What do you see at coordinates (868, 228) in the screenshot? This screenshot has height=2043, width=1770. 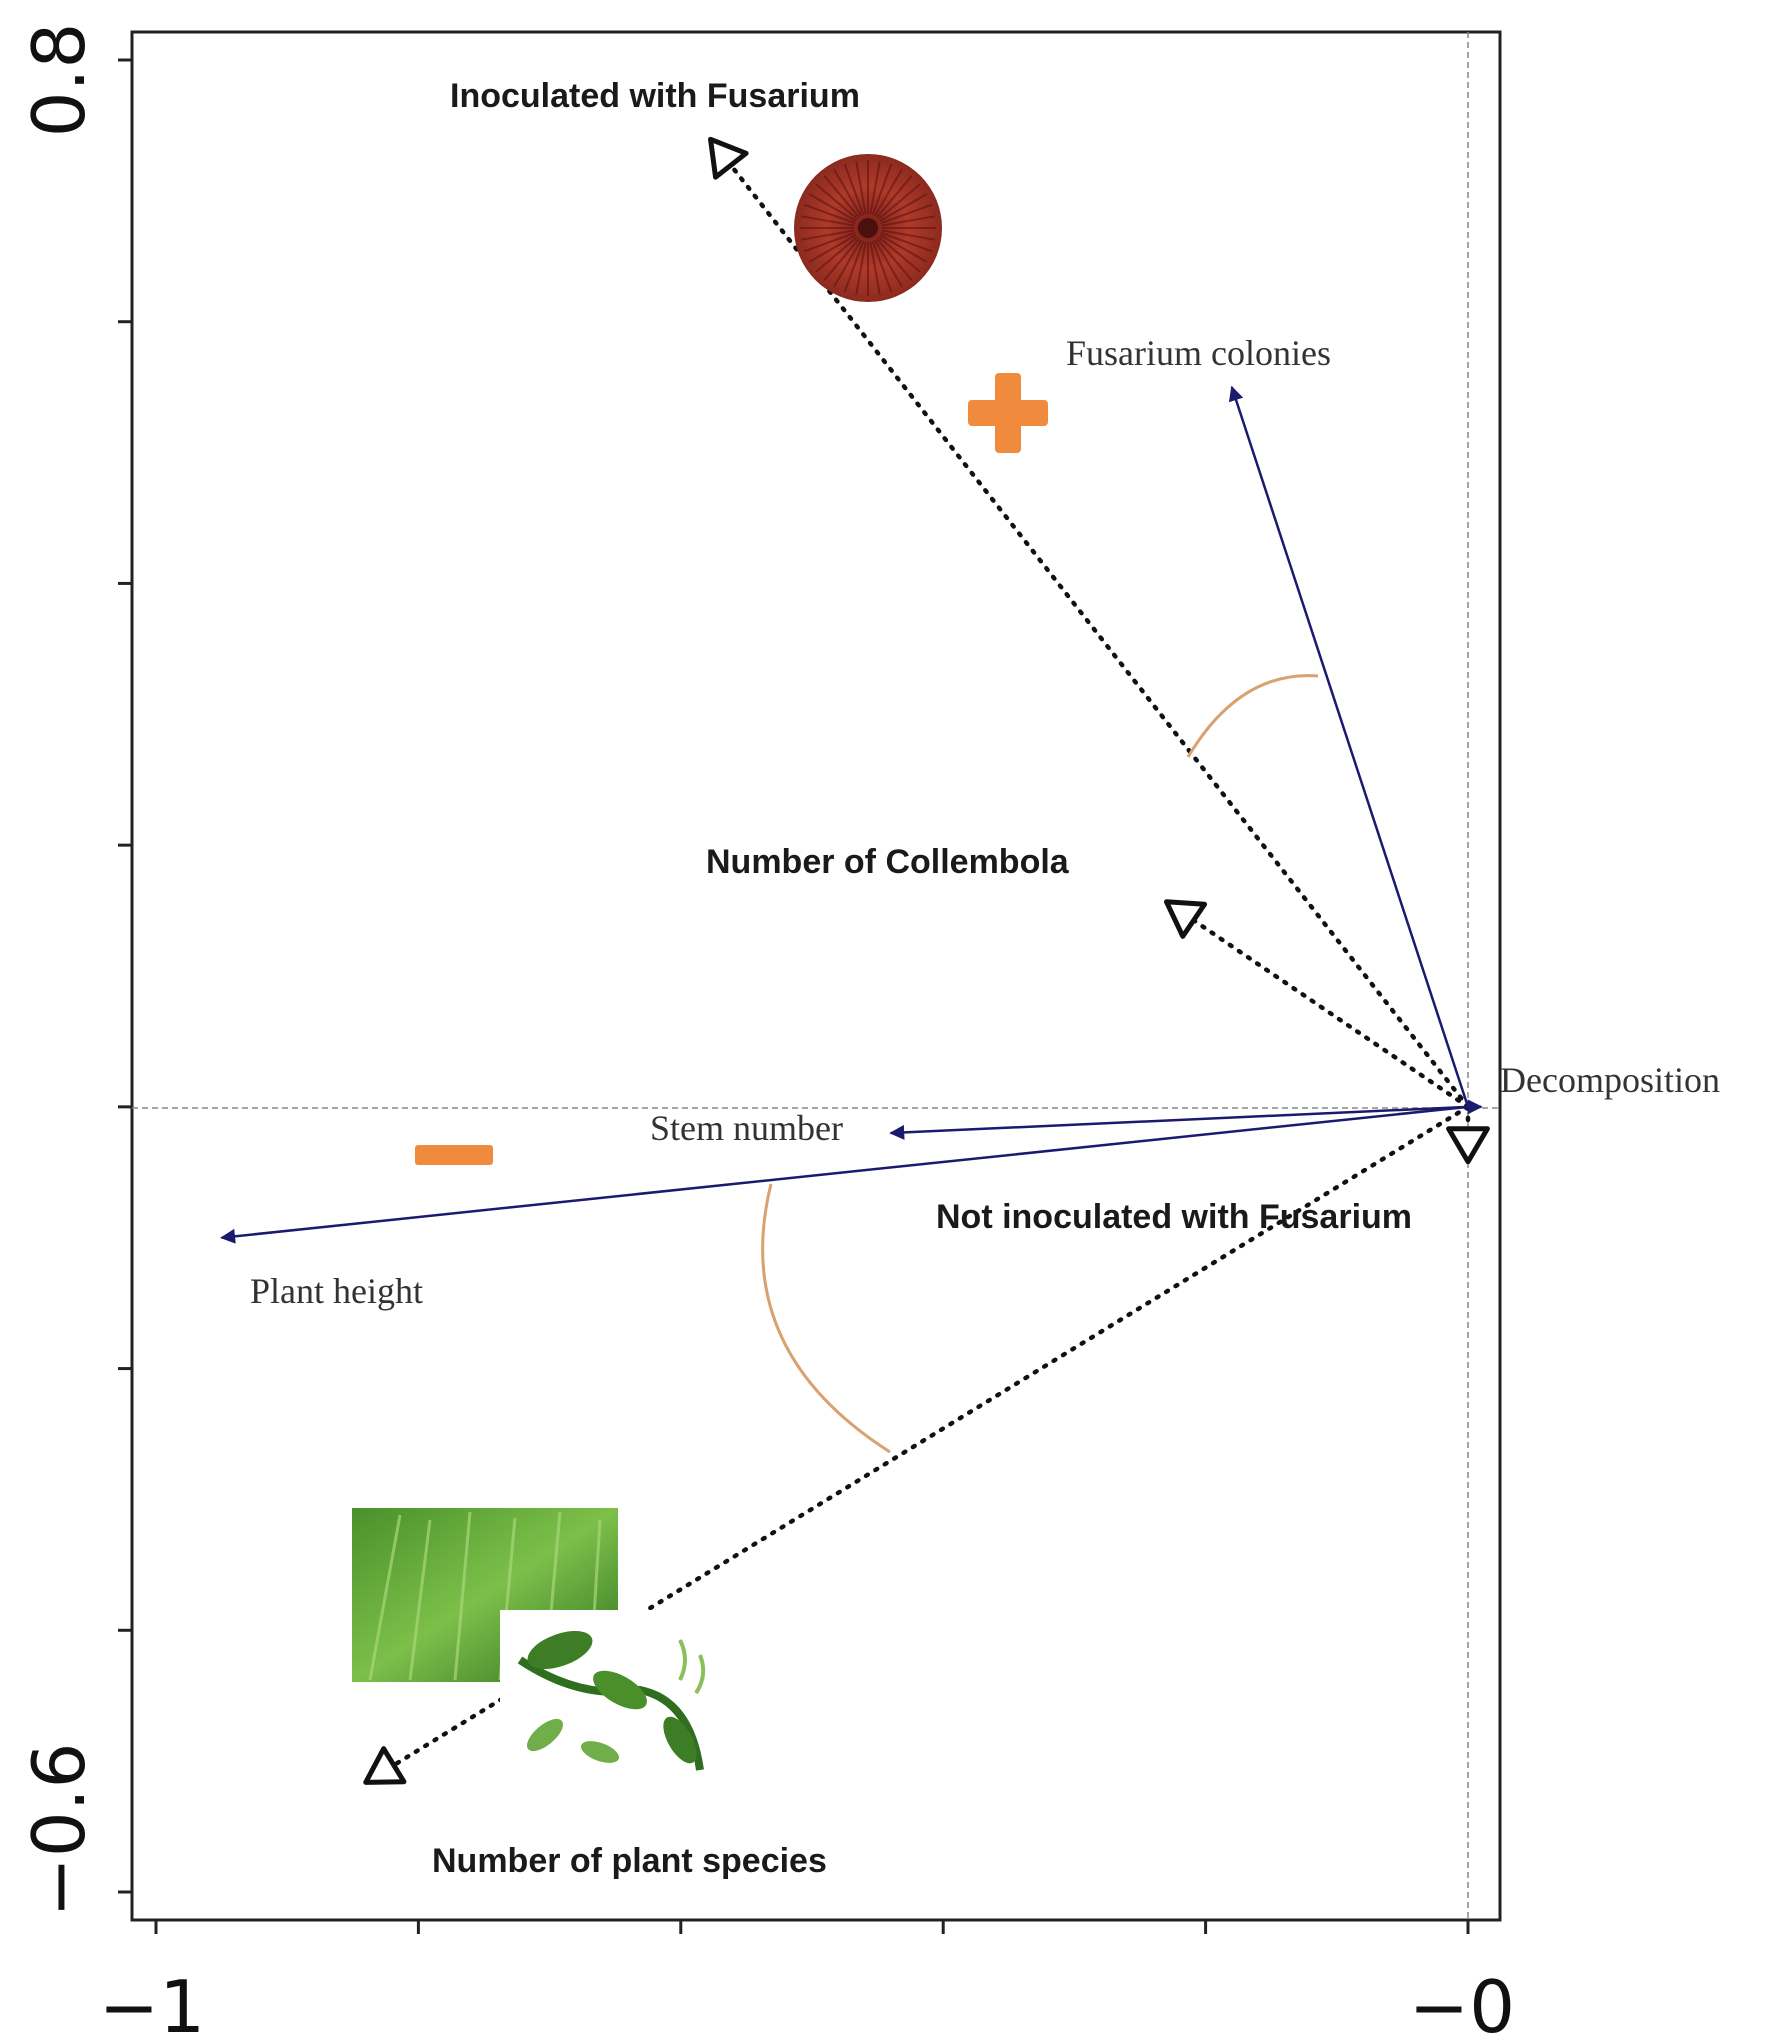 I see `fusarium-colony-icon` at bounding box center [868, 228].